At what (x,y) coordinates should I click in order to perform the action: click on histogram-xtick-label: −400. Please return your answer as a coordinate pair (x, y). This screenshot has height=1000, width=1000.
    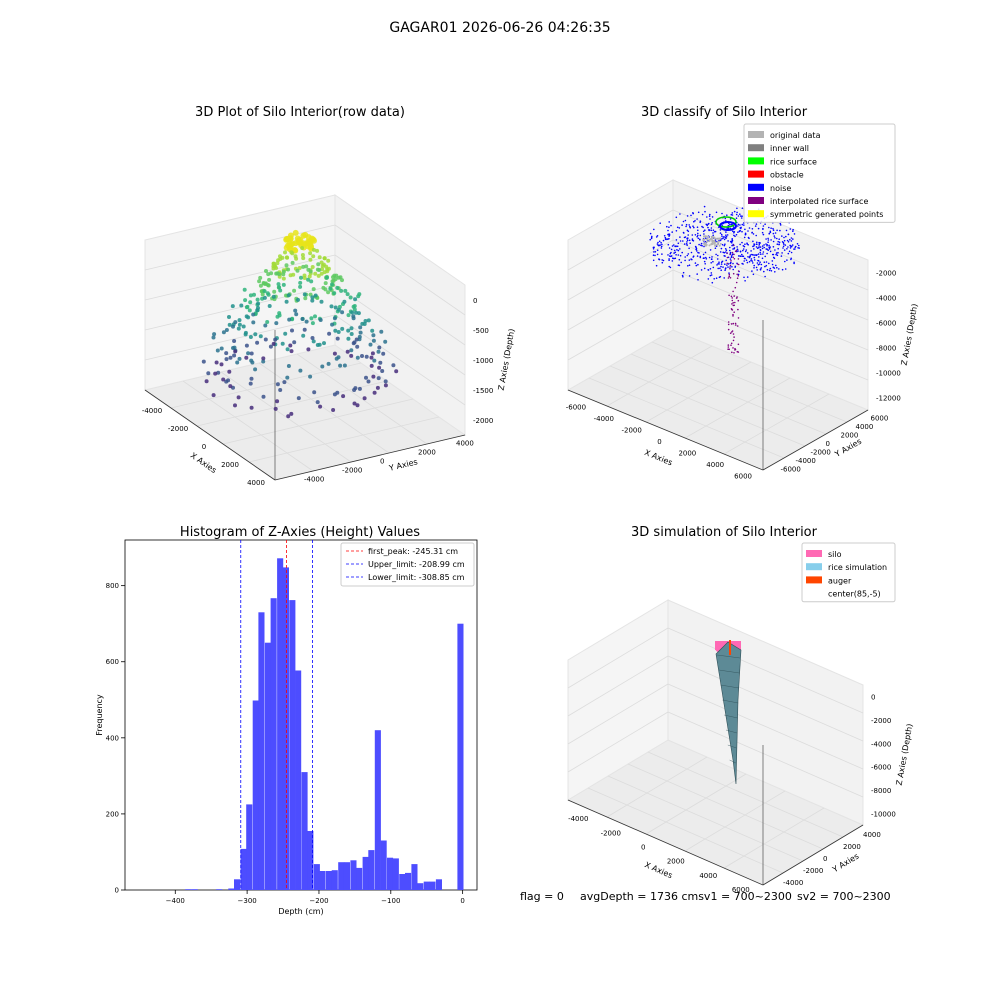
    Looking at the image, I should click on (175, 901).